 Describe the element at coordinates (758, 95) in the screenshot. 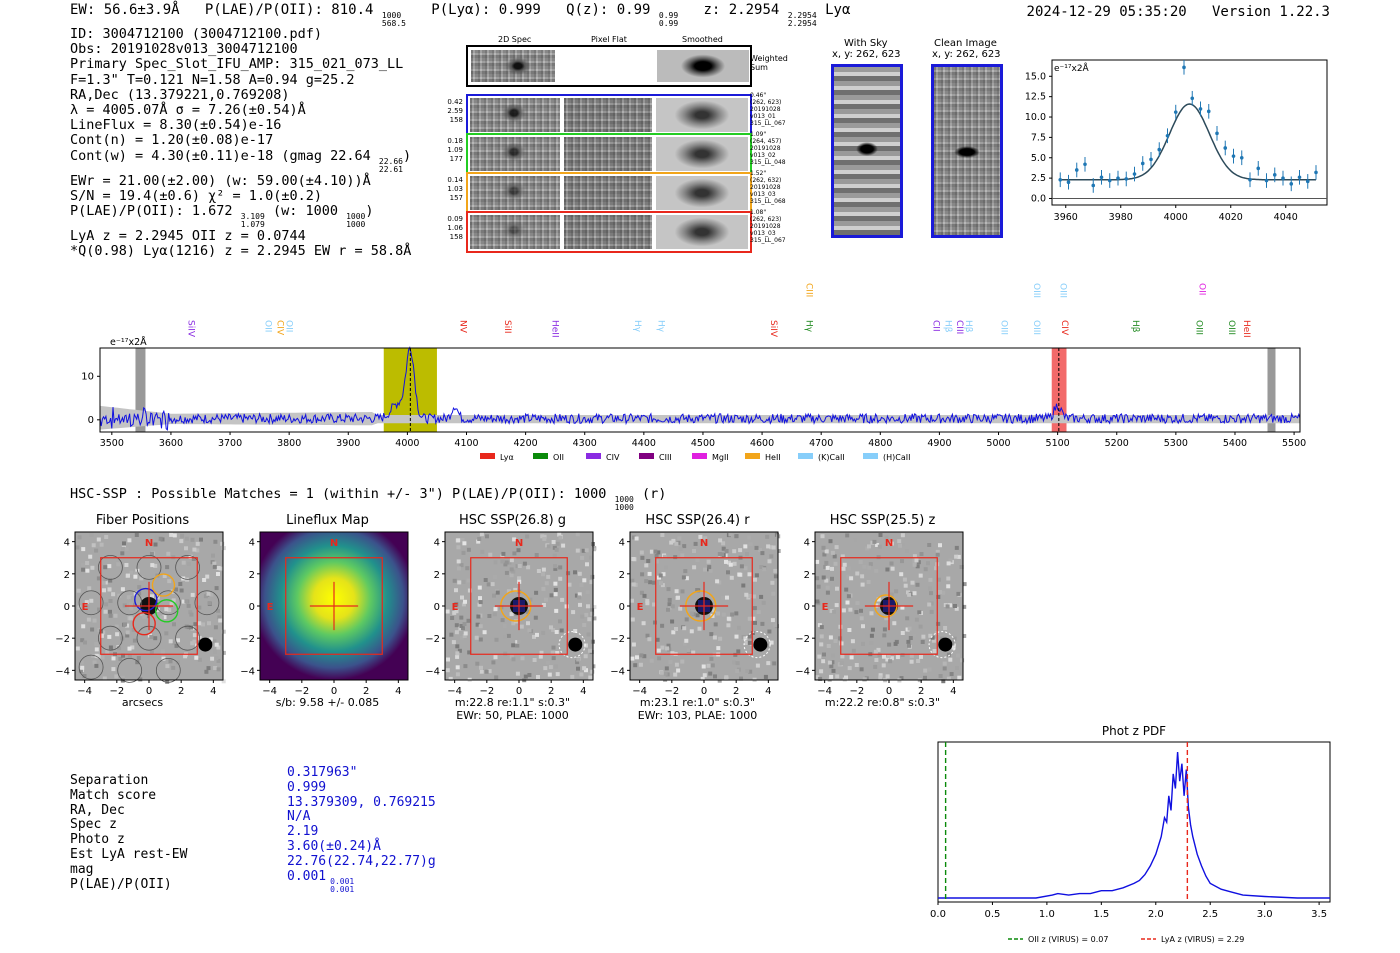

I see `row-meta: 0.46"` at that location.